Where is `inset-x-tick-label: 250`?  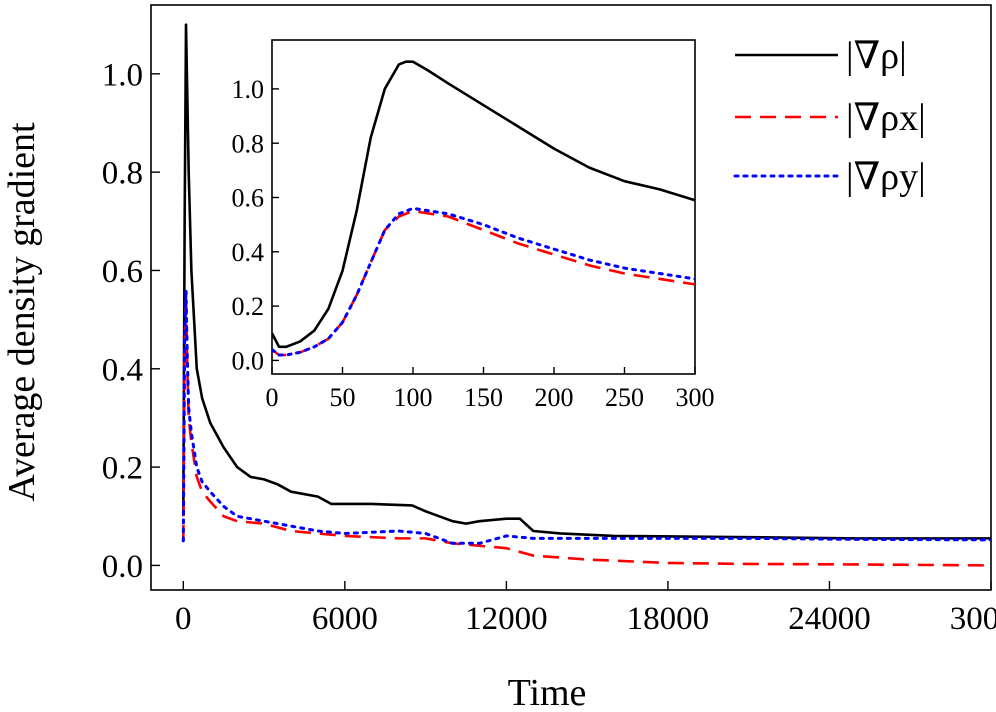
inset-x-tick-label: 250 is located at coordinates (624, 397).